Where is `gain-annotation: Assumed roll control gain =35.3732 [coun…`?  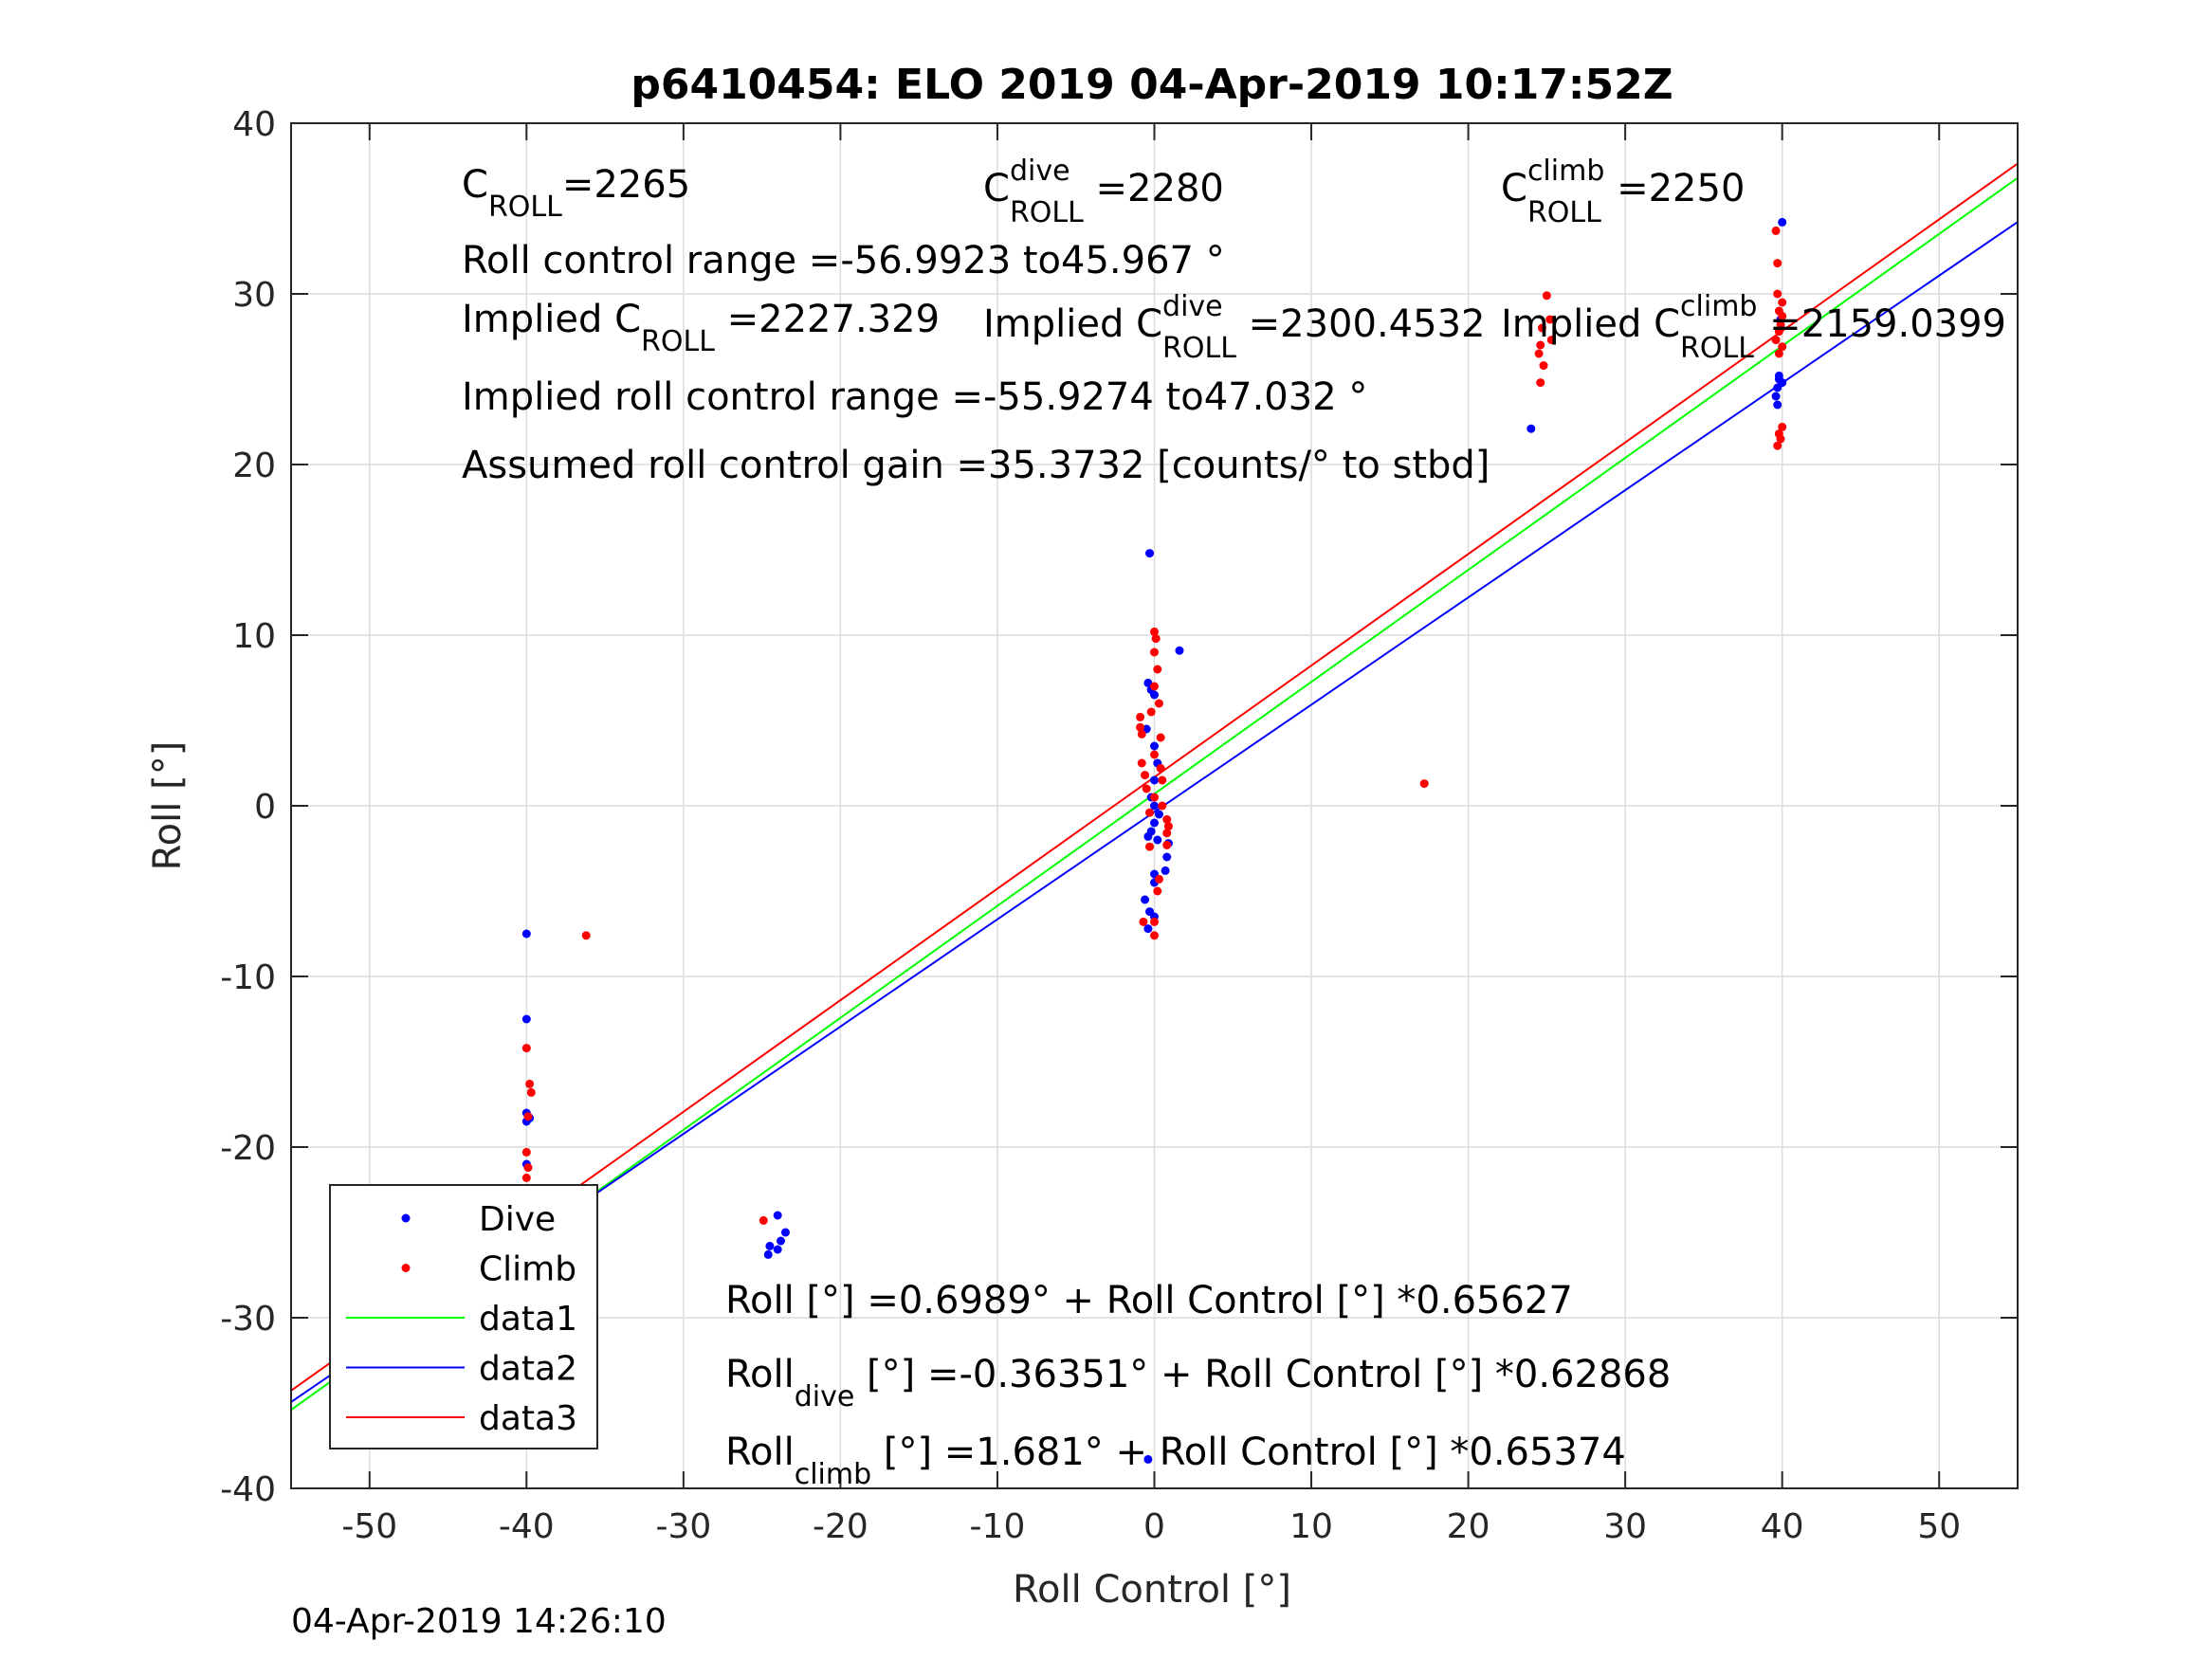 gain-annotation: Assumed roll control gain =35.3732 [coun… is located at coordinates (976, 465).